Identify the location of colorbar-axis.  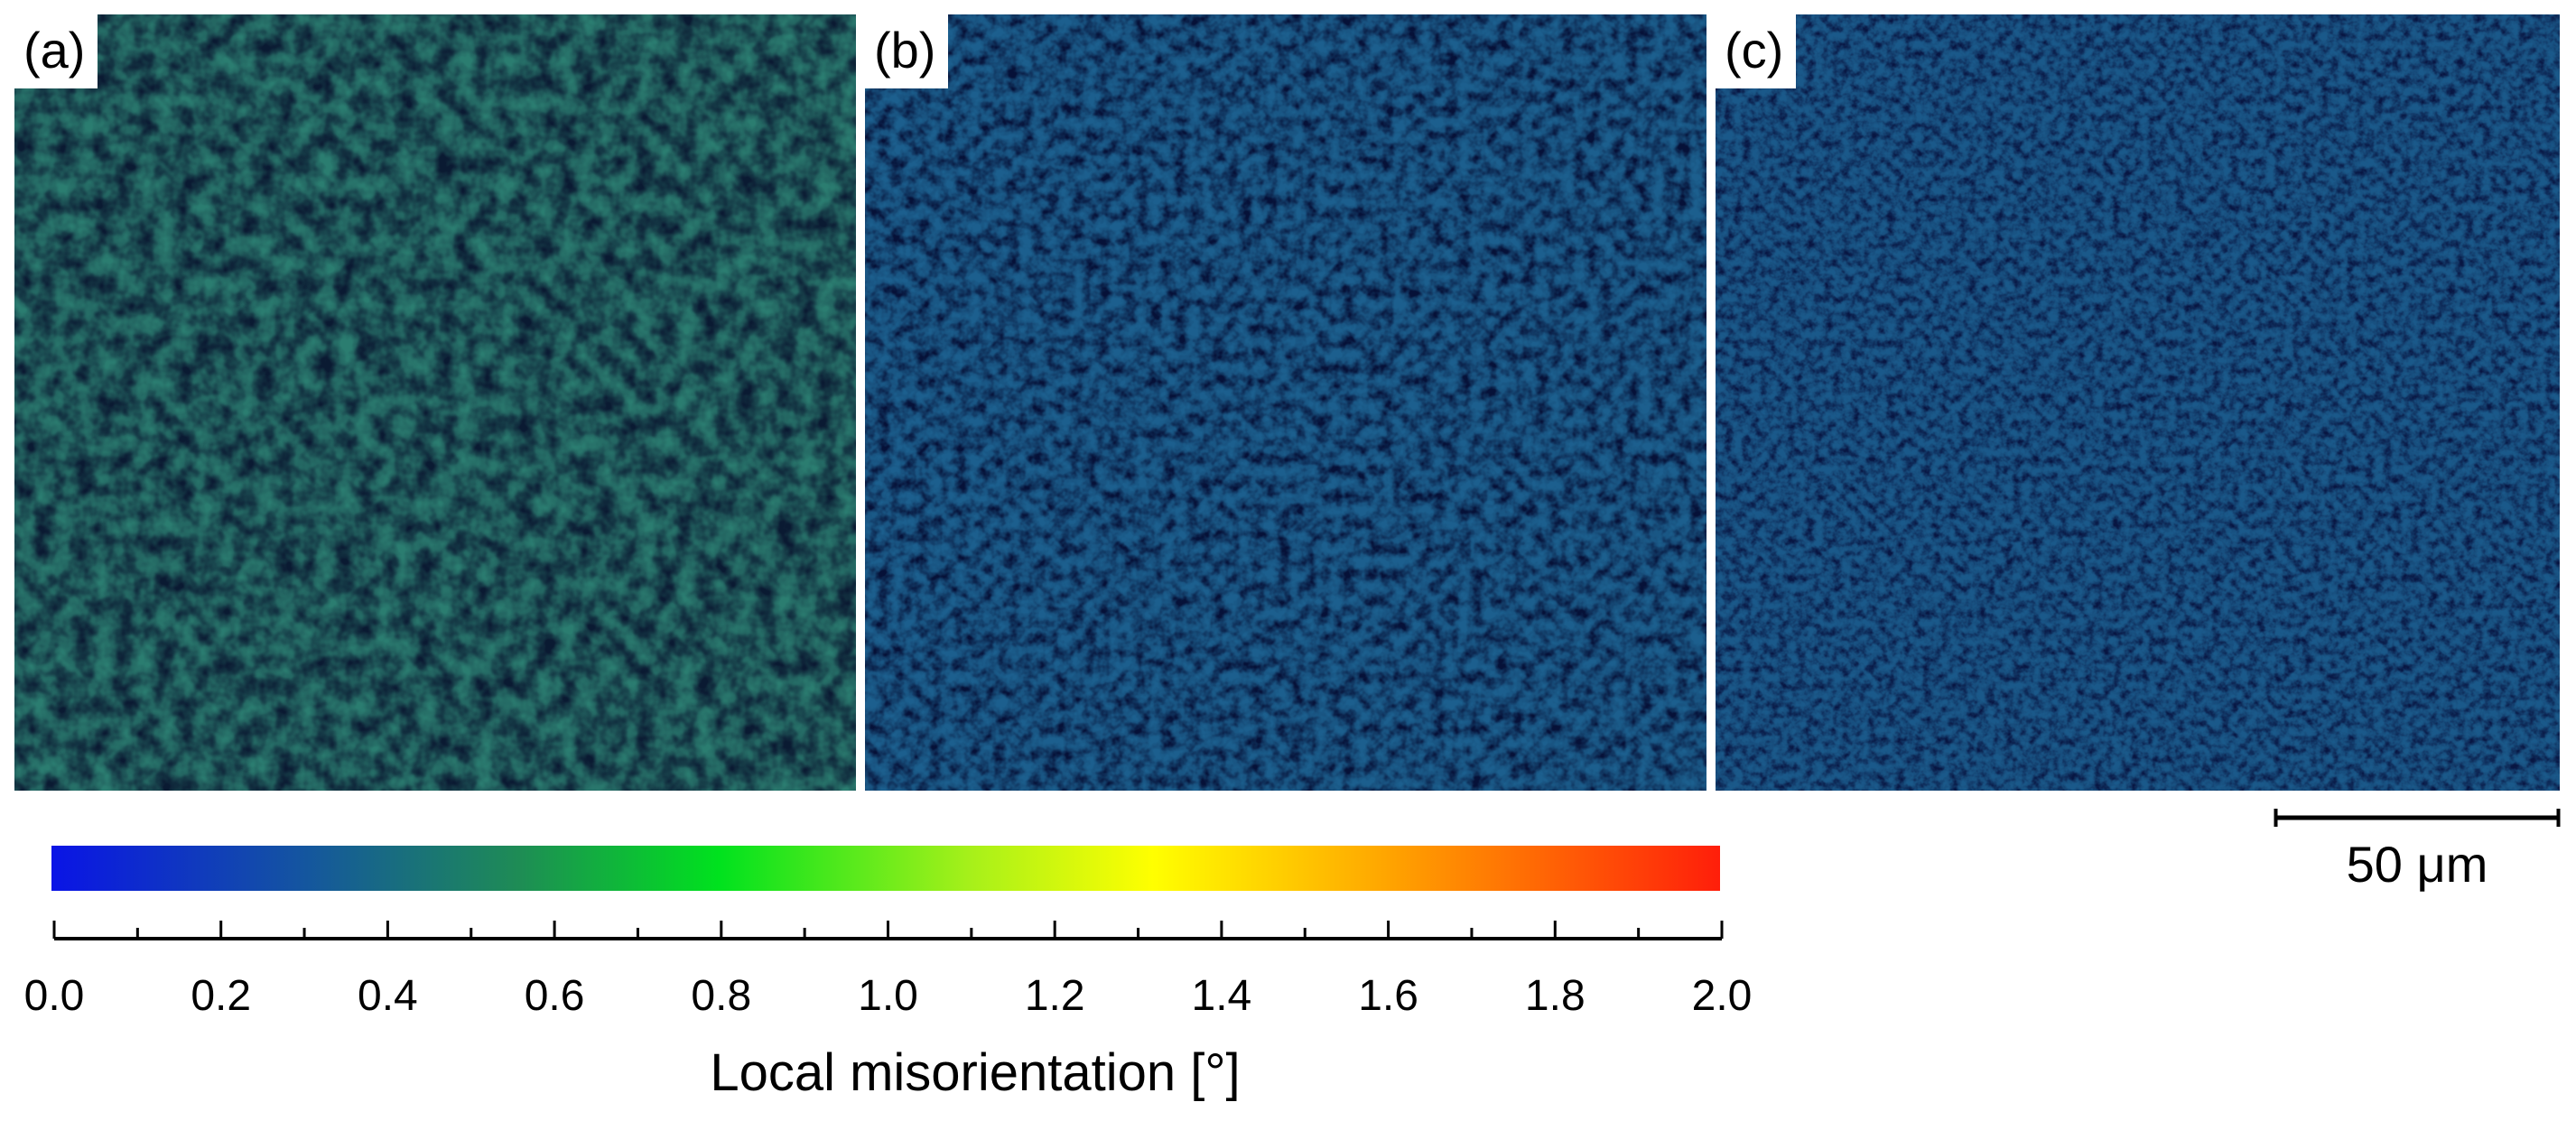
(888, 930).